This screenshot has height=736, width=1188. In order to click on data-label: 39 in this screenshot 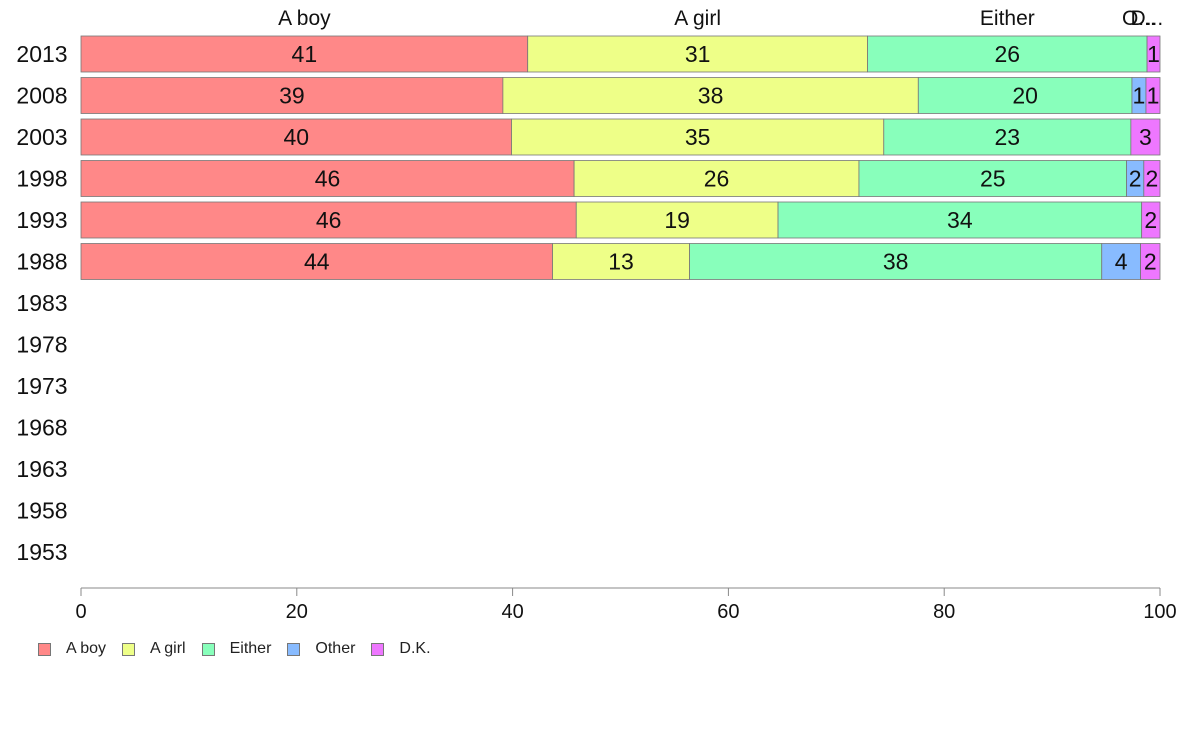, I will do `click(292, 96)`.